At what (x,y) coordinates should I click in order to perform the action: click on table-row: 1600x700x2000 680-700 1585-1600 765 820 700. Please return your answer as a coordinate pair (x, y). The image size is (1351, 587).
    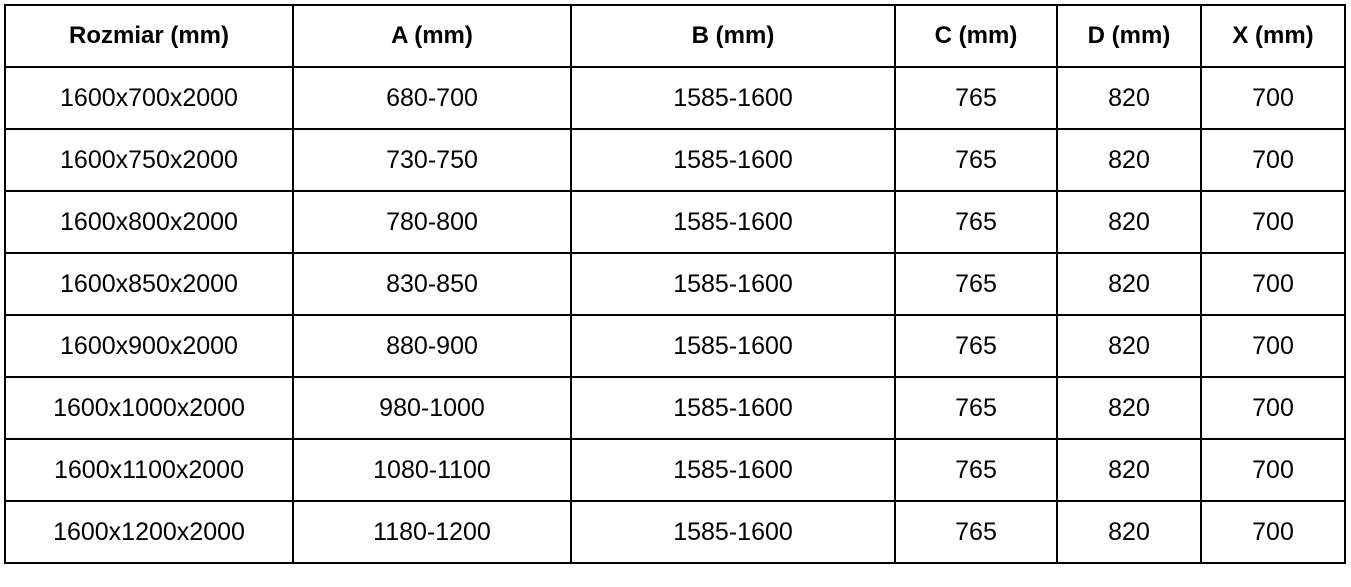
    Looking at the image, I should click on (675, 98).